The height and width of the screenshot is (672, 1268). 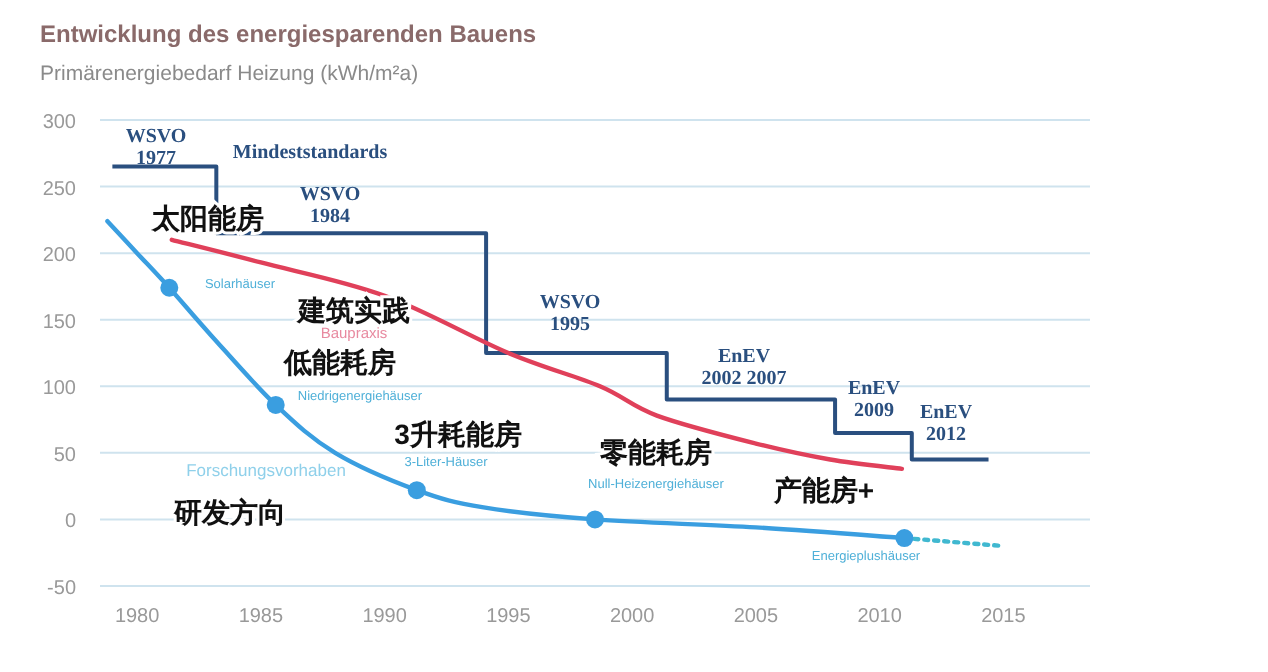 What do you see at coordinates (385, 617) in the screenshot?
I see `x-tick-label: 1990` at bounding box center [385, 617].